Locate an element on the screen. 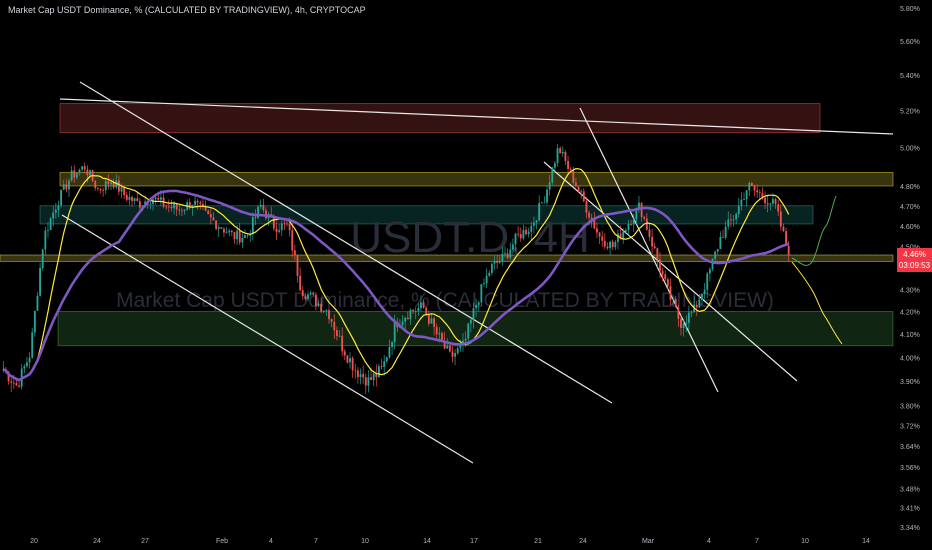 Image resolution: width=932 pixels, height=550 pixels. supply-zone-red is located at coordinates (440, 118).